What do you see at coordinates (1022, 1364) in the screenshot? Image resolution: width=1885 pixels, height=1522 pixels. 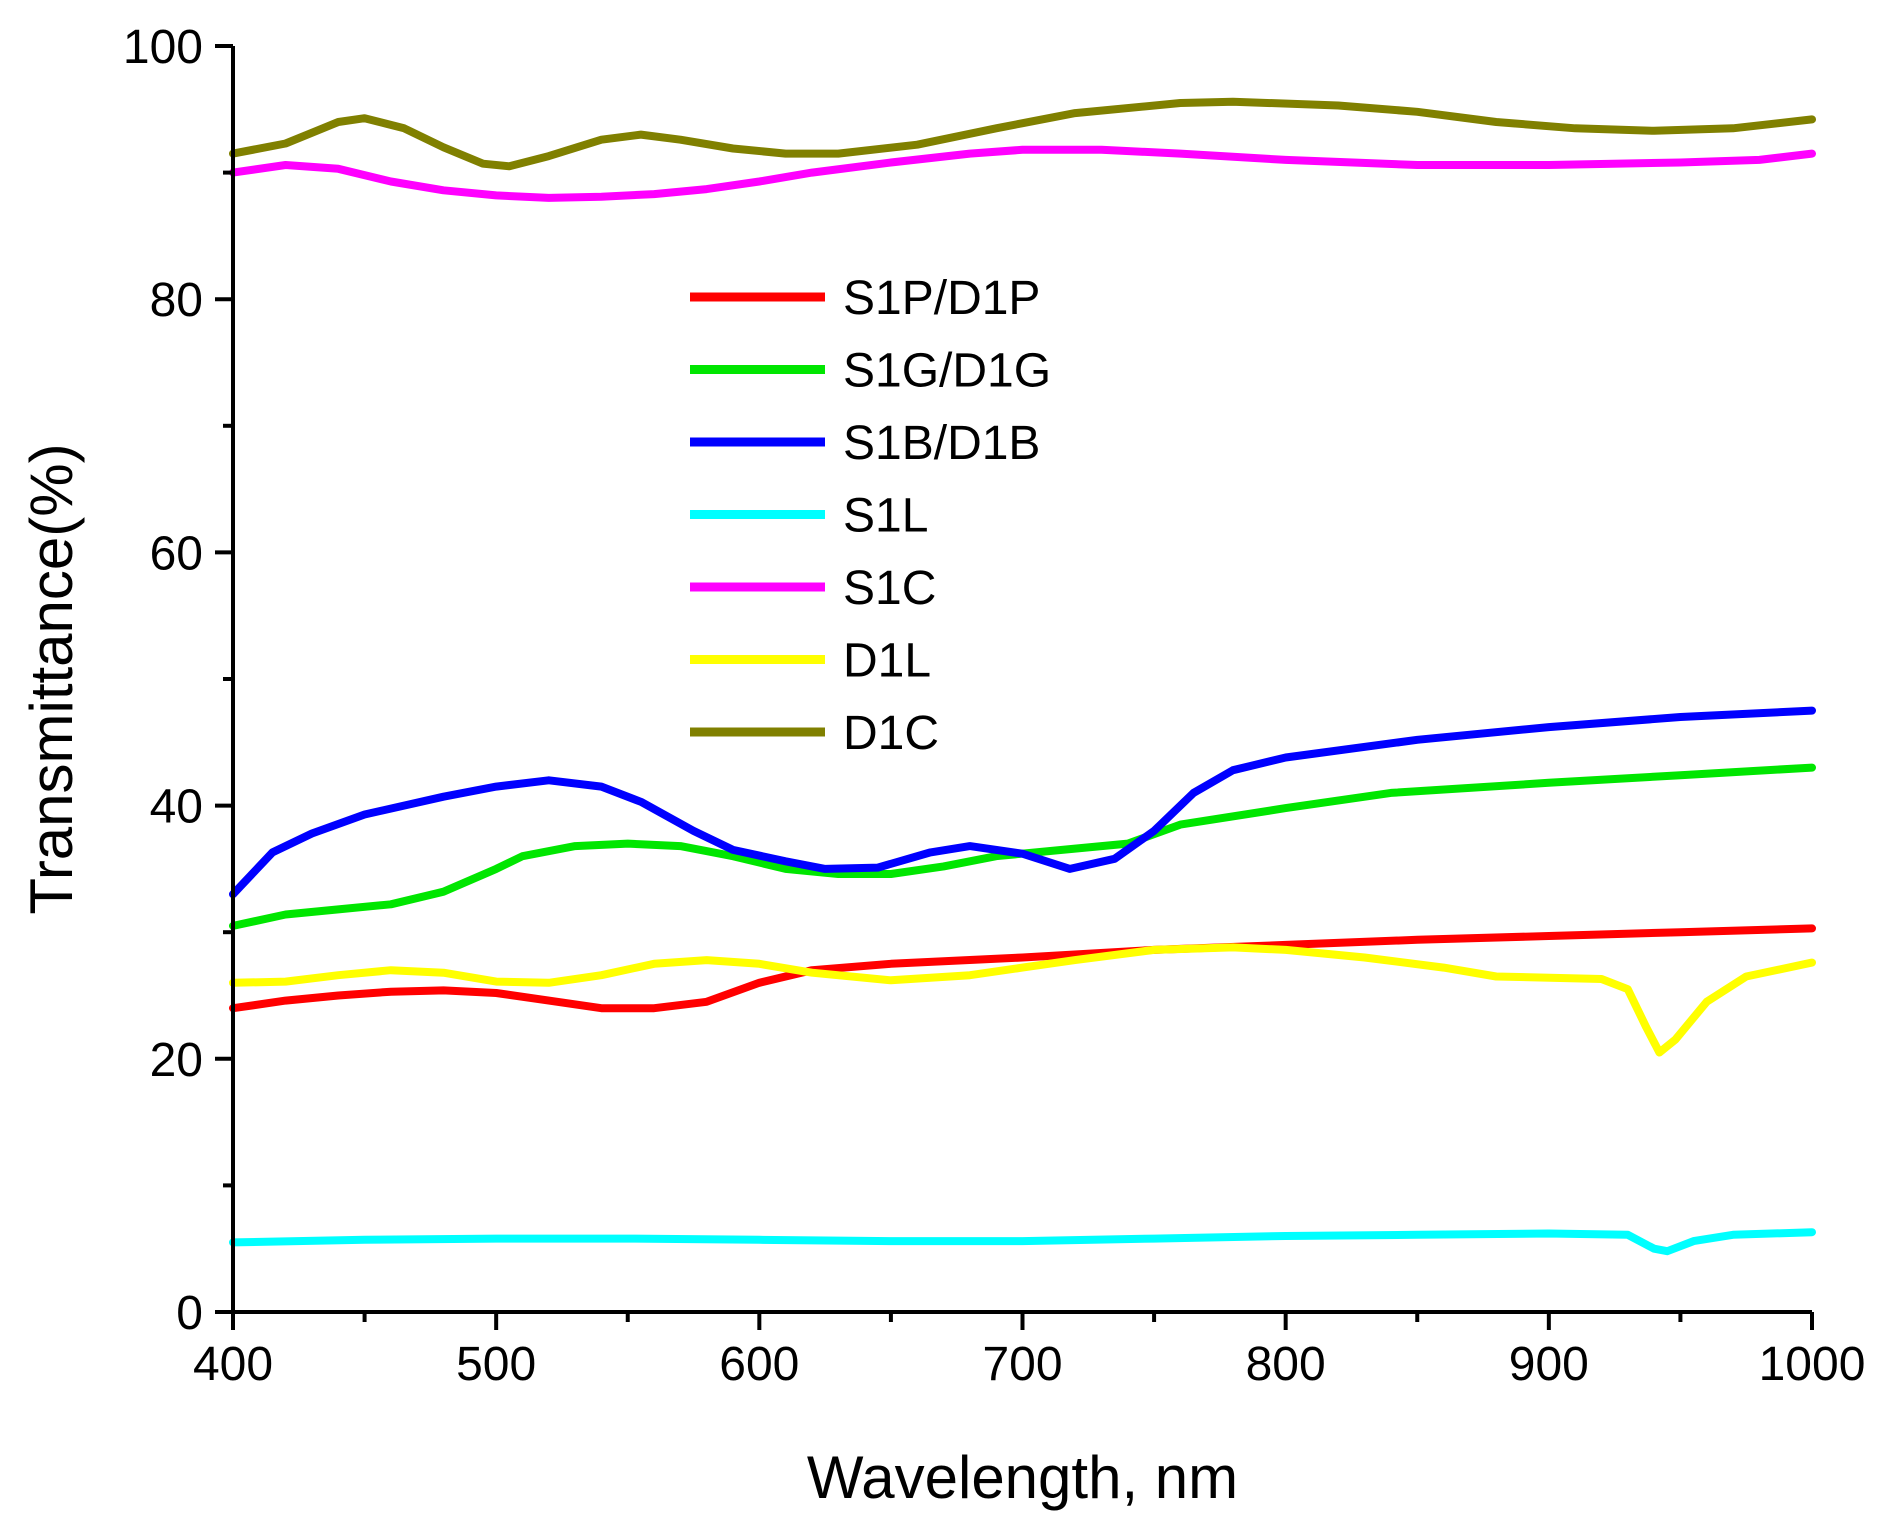 I see `x-tick-label: 700` at bounding box center [1022, 1364].